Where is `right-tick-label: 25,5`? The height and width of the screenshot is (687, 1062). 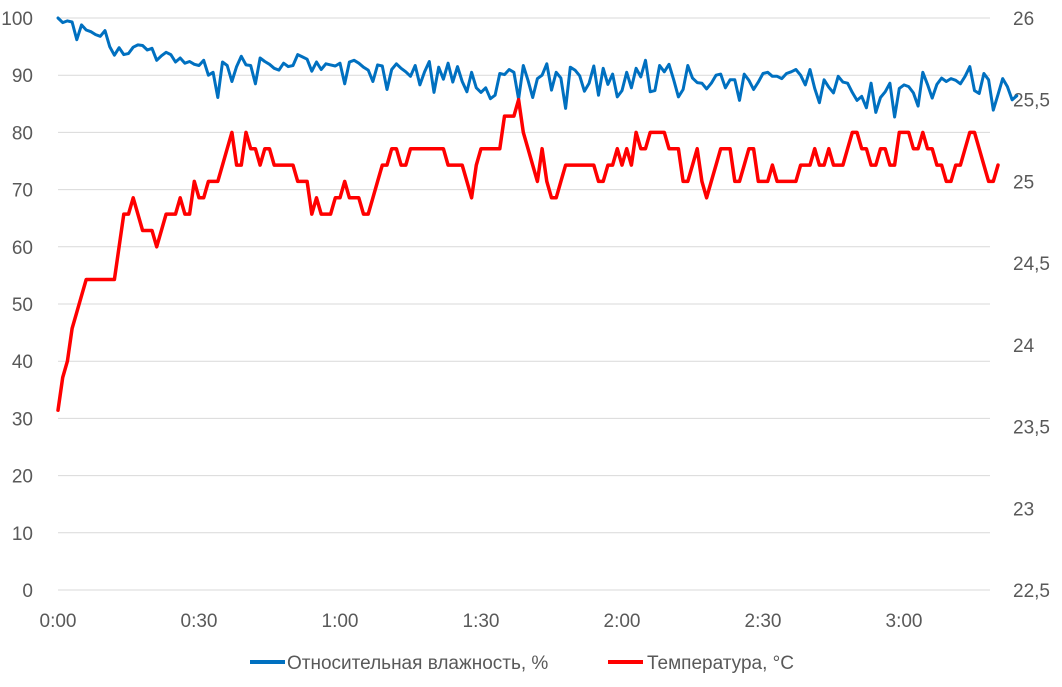 right-tick-label: 25,5 is located at coordinates (1031, 101).